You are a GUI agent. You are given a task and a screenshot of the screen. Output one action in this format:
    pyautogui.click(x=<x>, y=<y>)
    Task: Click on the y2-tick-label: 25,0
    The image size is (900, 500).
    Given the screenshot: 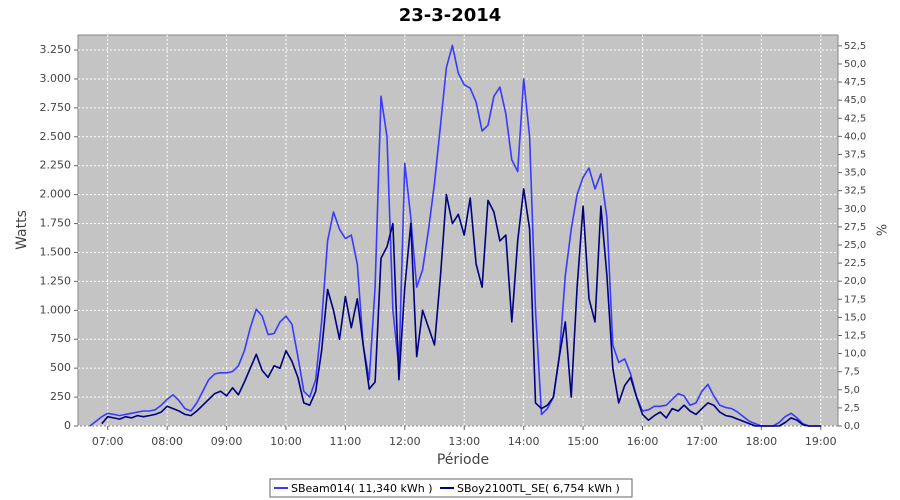 What is the action you would take?
    pyautogui.click(x=855, y=245)
    